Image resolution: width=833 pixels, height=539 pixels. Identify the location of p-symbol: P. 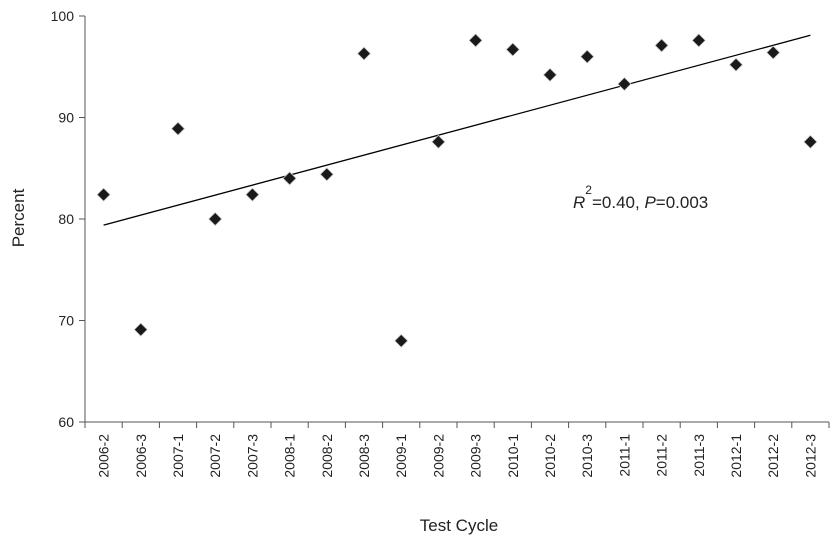
(650, 202).